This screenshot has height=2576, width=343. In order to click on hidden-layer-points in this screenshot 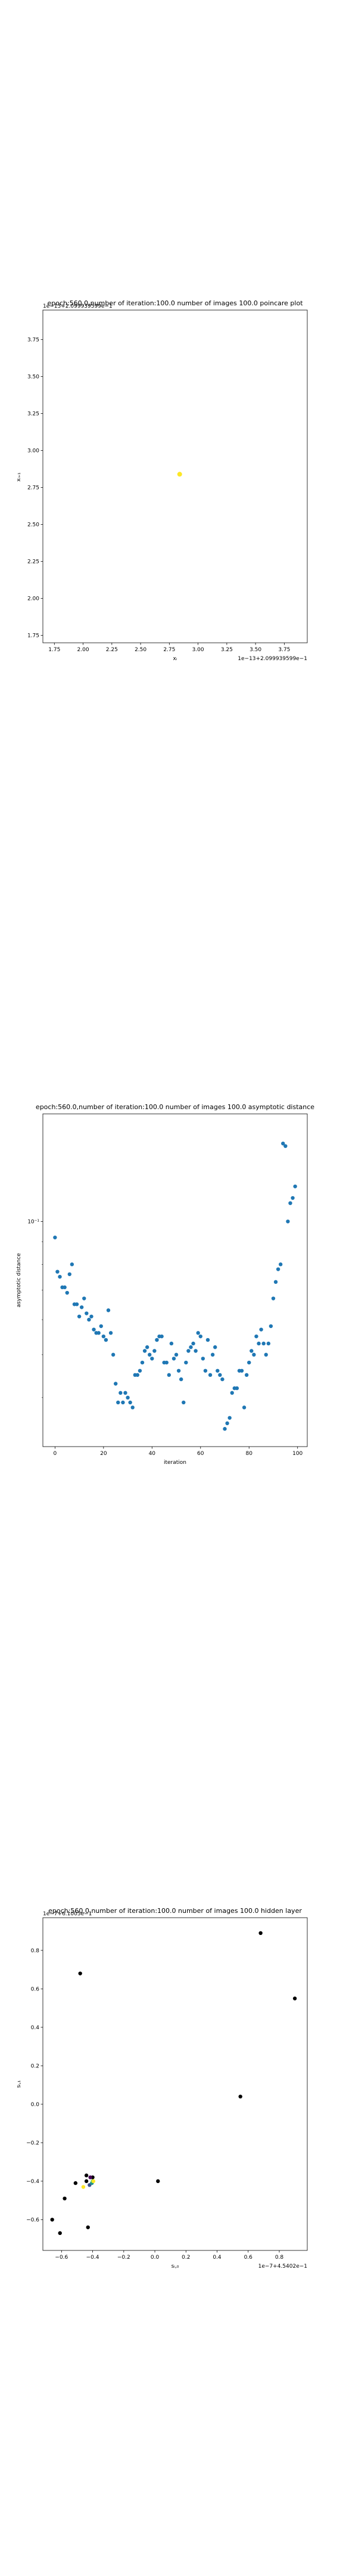, I will do `click(173, 2084)`.